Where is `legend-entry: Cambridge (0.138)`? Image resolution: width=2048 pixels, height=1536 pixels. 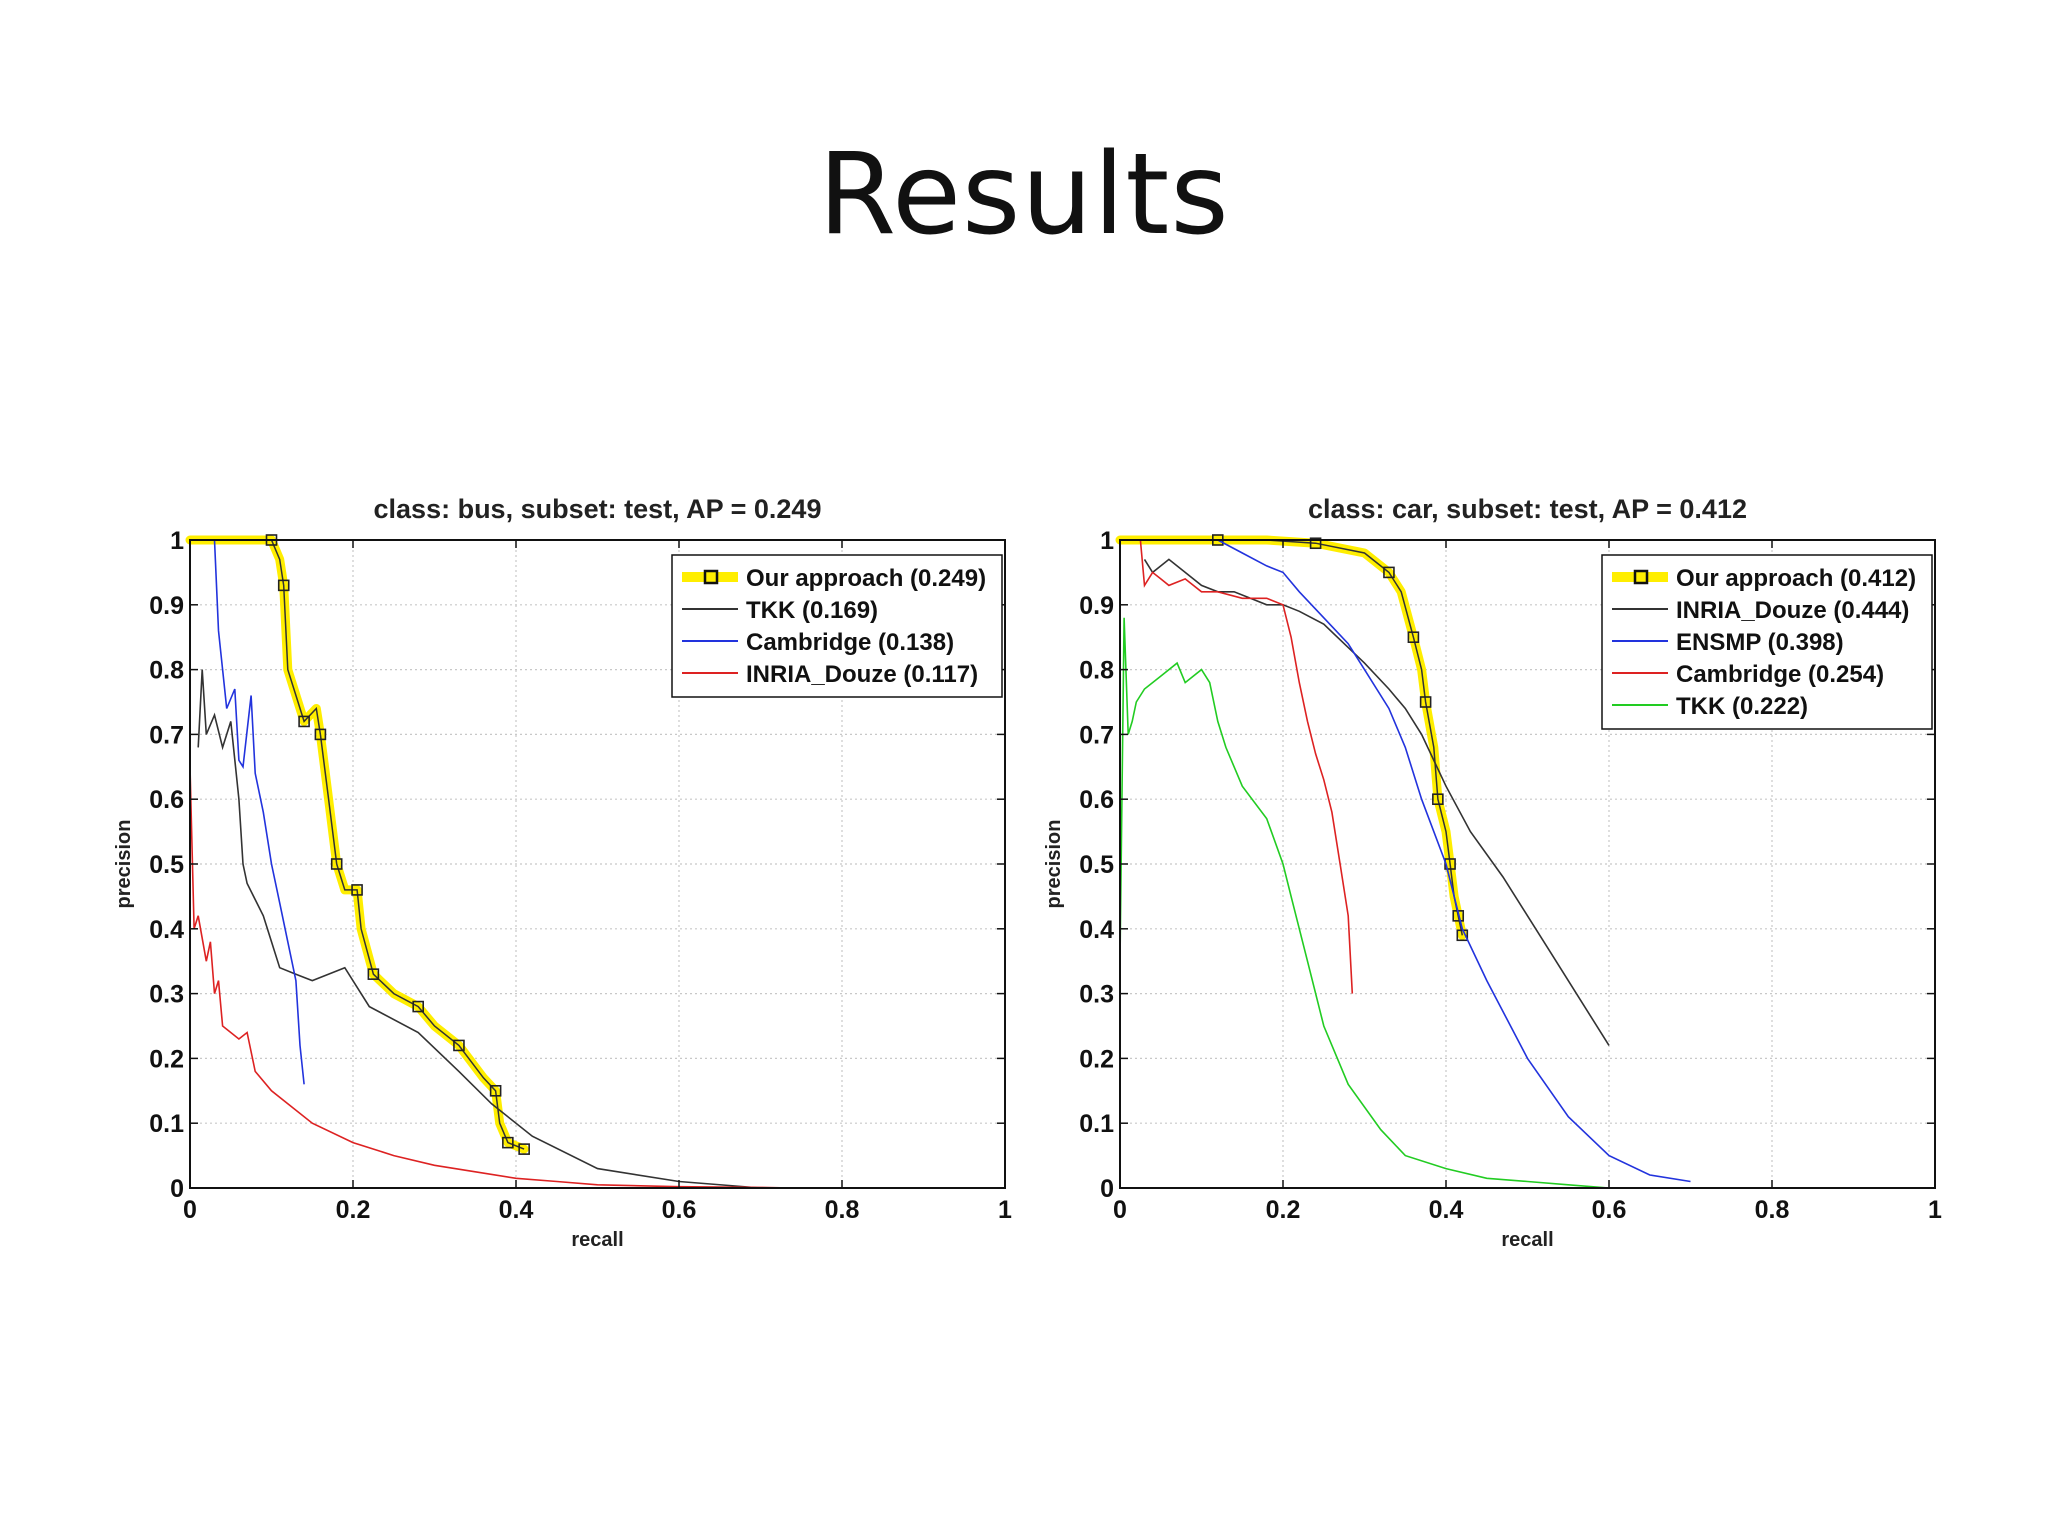 legend-entry: Cambridge (0.138) is located at coordinates (850, 642).